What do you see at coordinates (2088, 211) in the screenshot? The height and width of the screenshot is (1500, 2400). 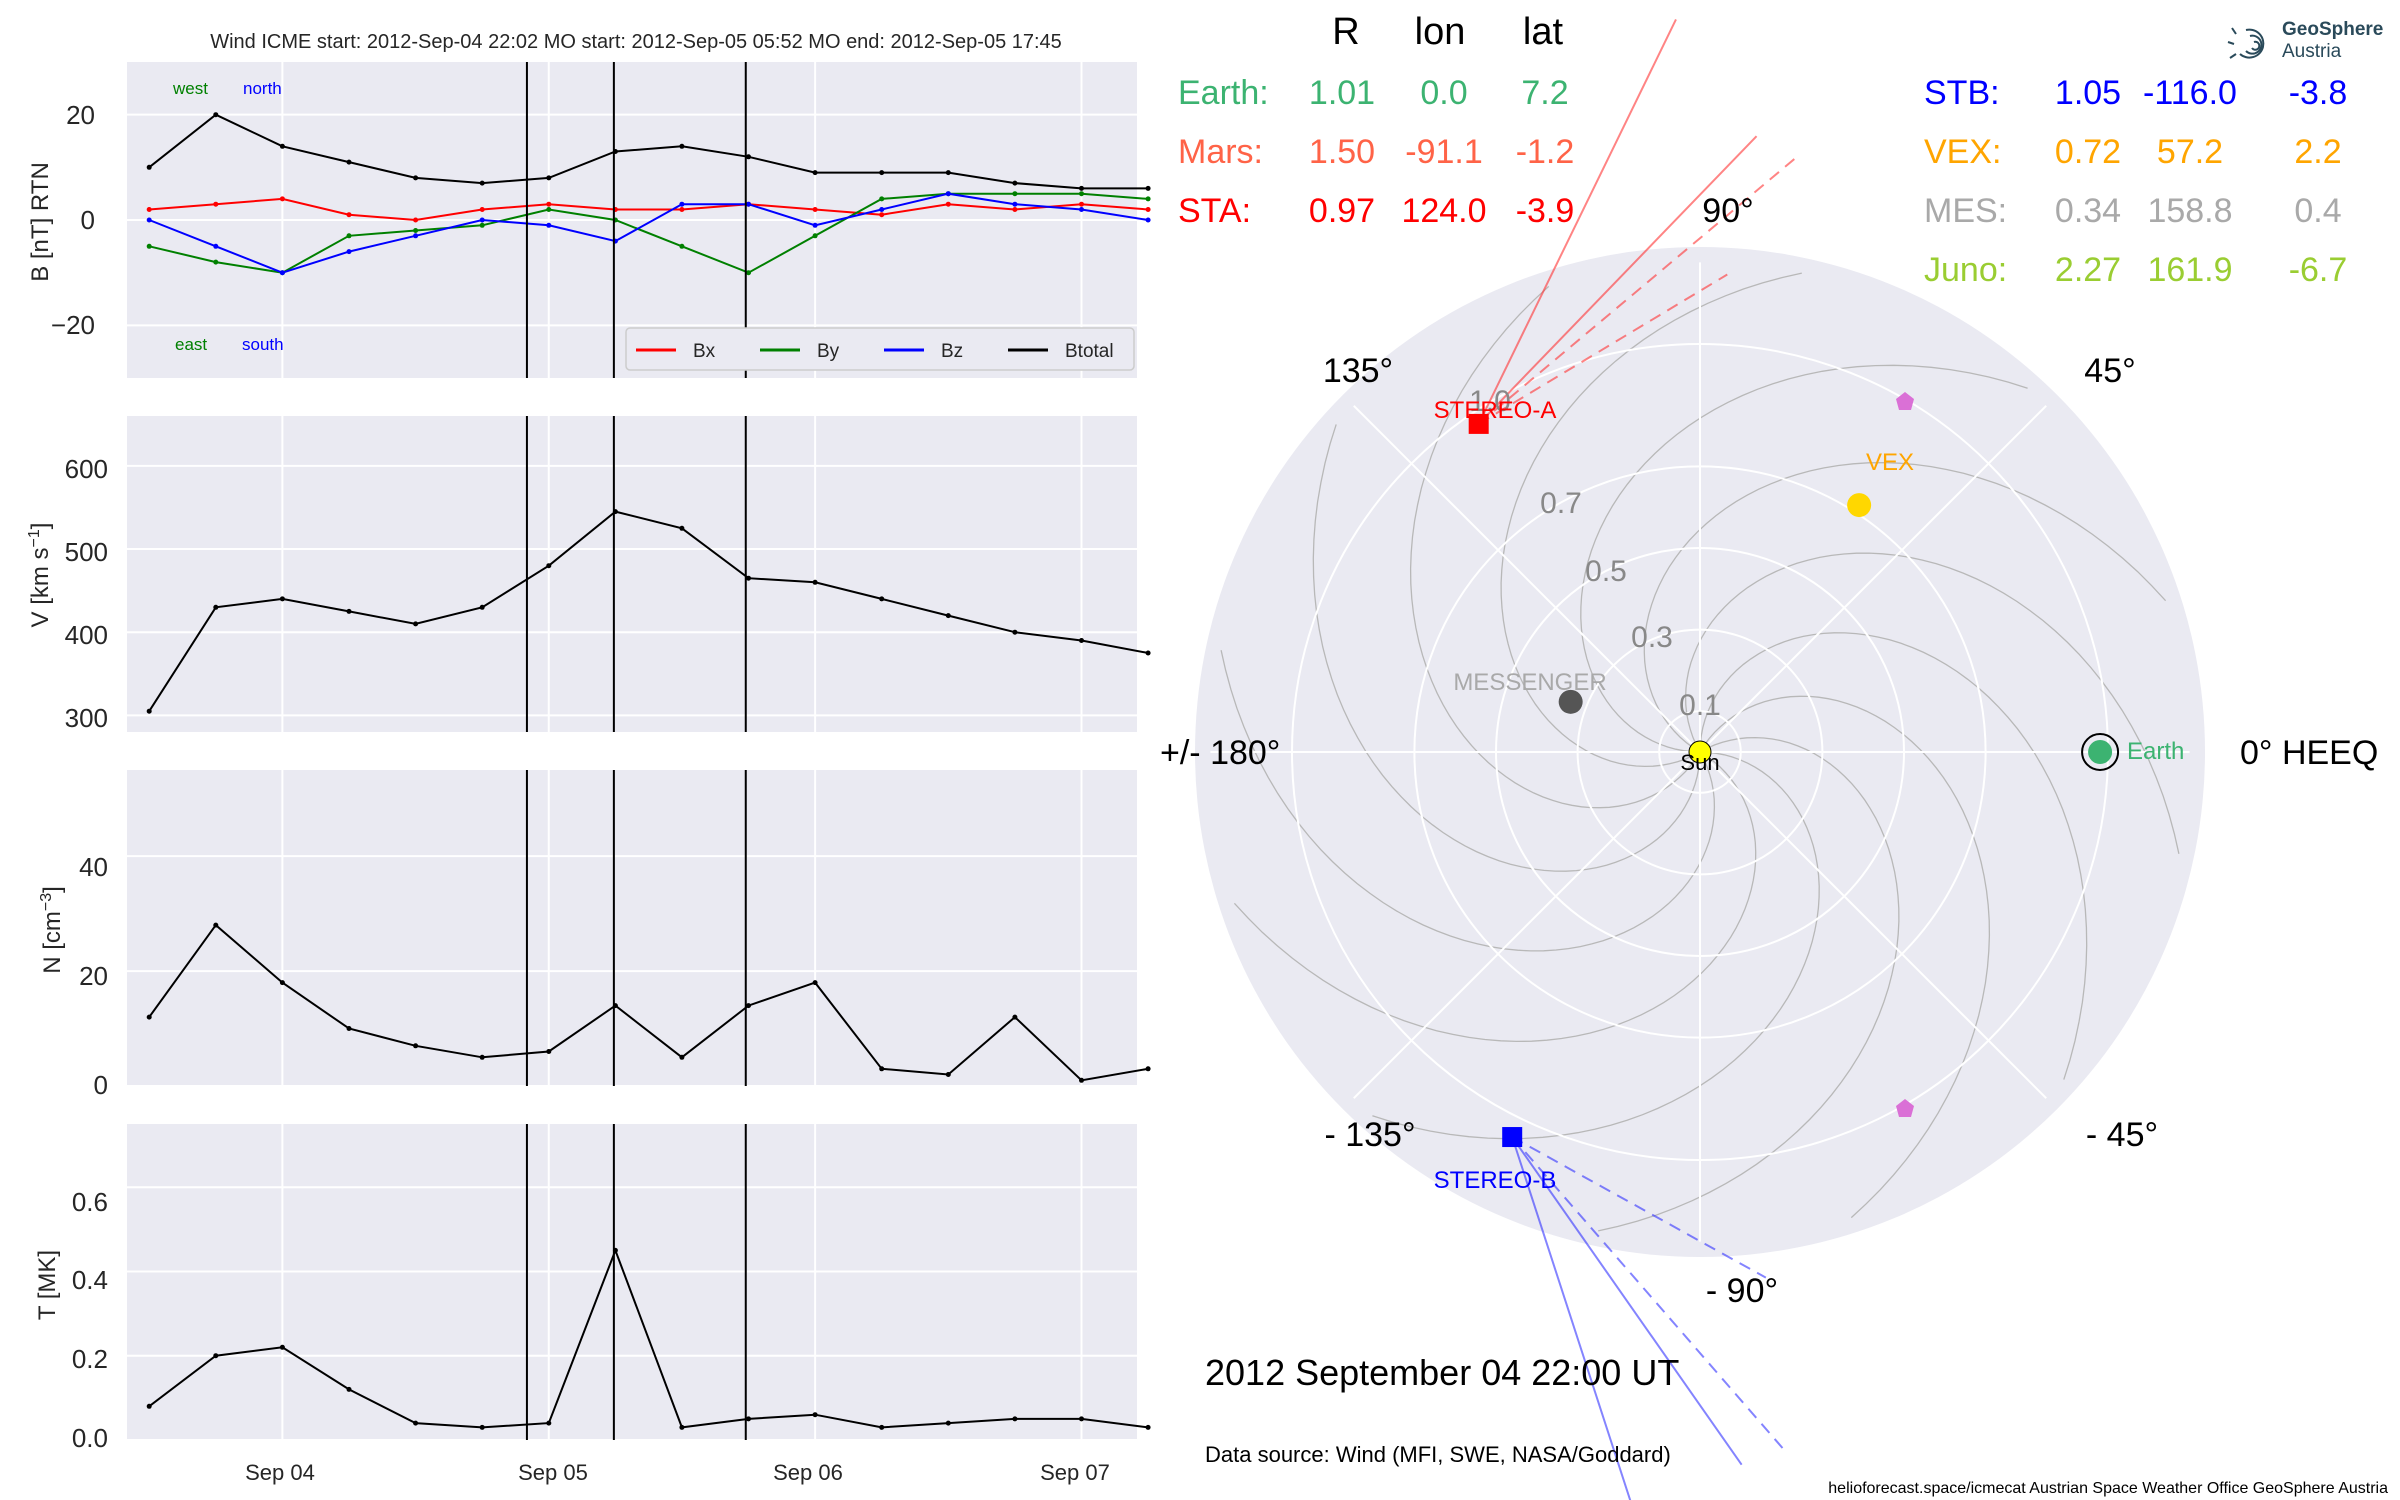 I see `right-row-r: 0.34` at bounding box center [2088, 211].